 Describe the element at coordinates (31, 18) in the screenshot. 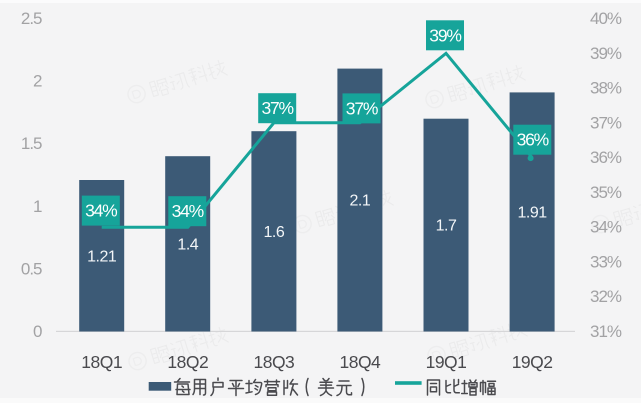

I see `svg-text: 2.5` at that location.